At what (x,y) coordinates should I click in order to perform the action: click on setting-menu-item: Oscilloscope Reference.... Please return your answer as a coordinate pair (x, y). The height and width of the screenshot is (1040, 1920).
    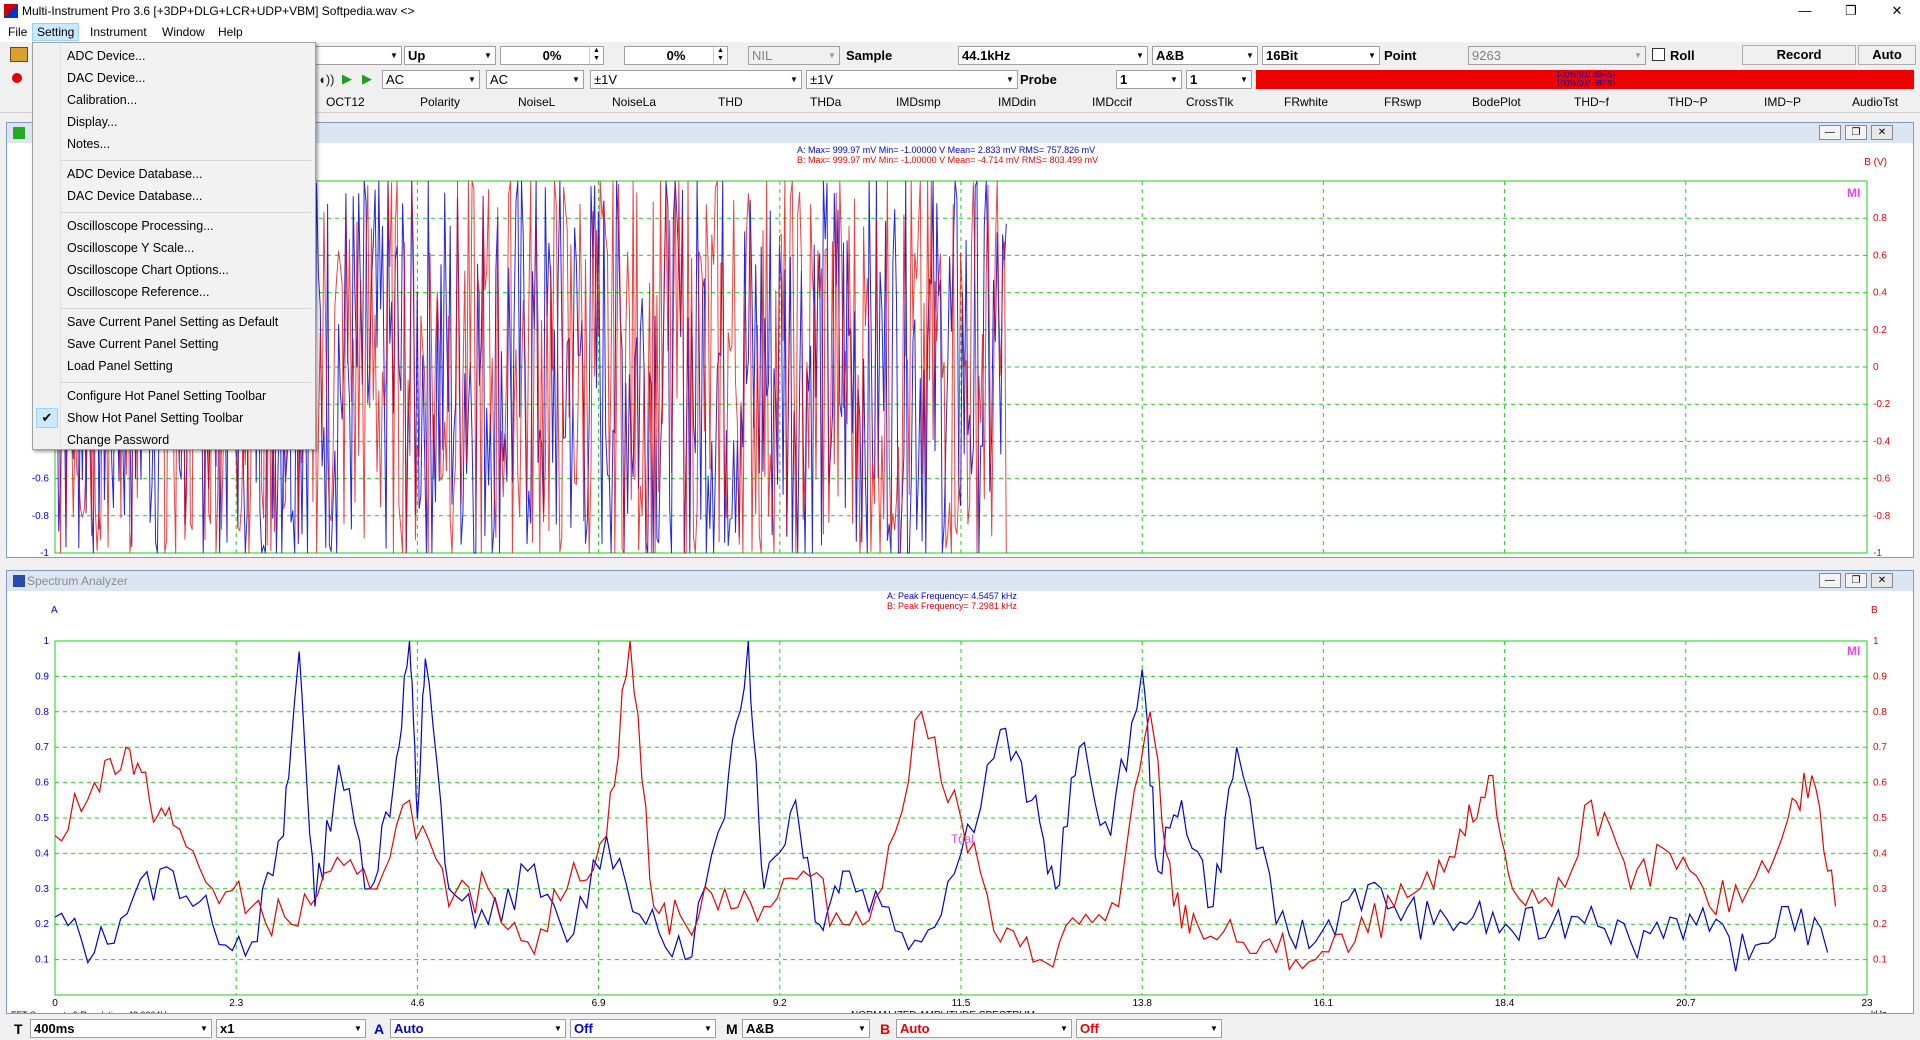
    Looking at the image, I should click on (138, 292).